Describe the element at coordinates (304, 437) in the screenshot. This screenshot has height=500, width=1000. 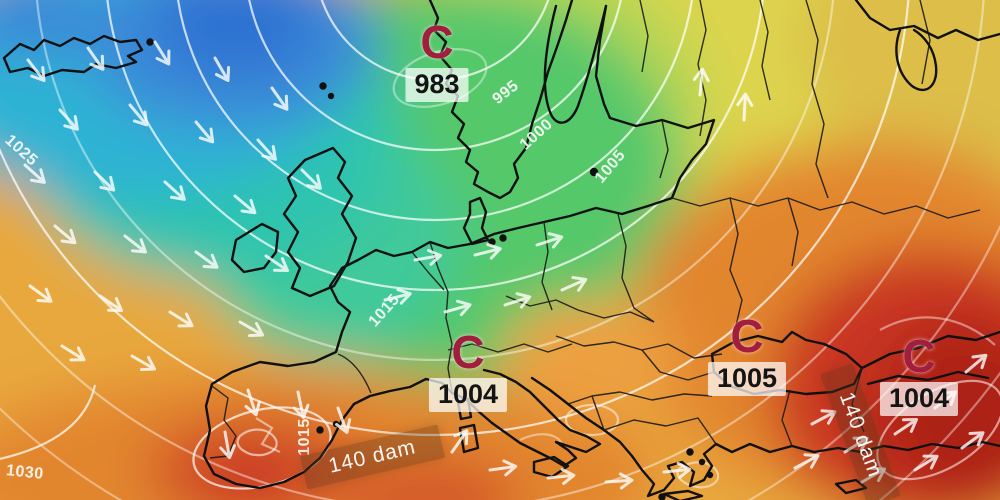
I see `isobar-label-1015-spain: 1015` at that location.